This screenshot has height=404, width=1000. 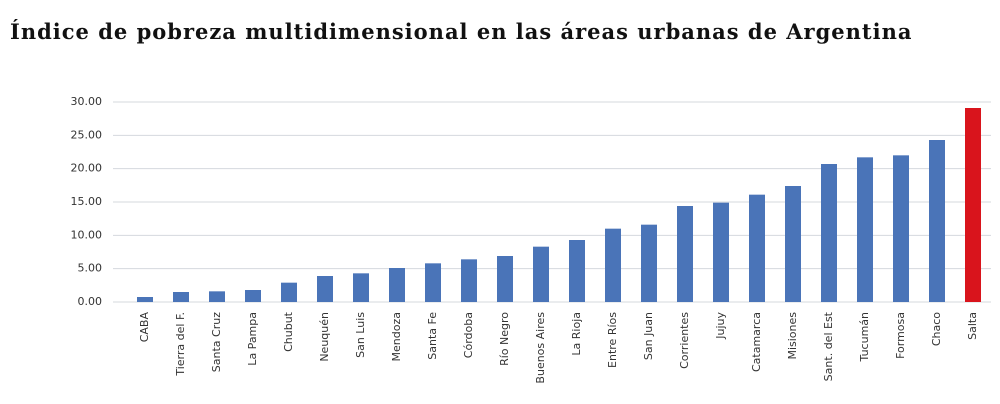 What do you see at coordinates (648, 336) in the screenshot?
I see `x-tick-label: San Juan` at bounding box center [648, 336].